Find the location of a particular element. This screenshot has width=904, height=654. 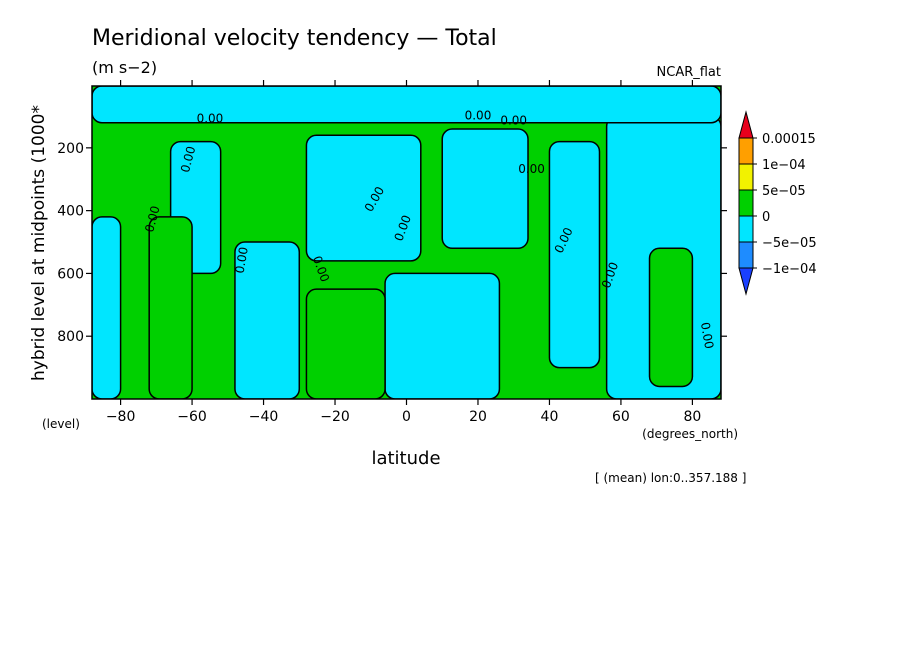

colorbar-label: 0.00015 is located at coordinates (789, 139).